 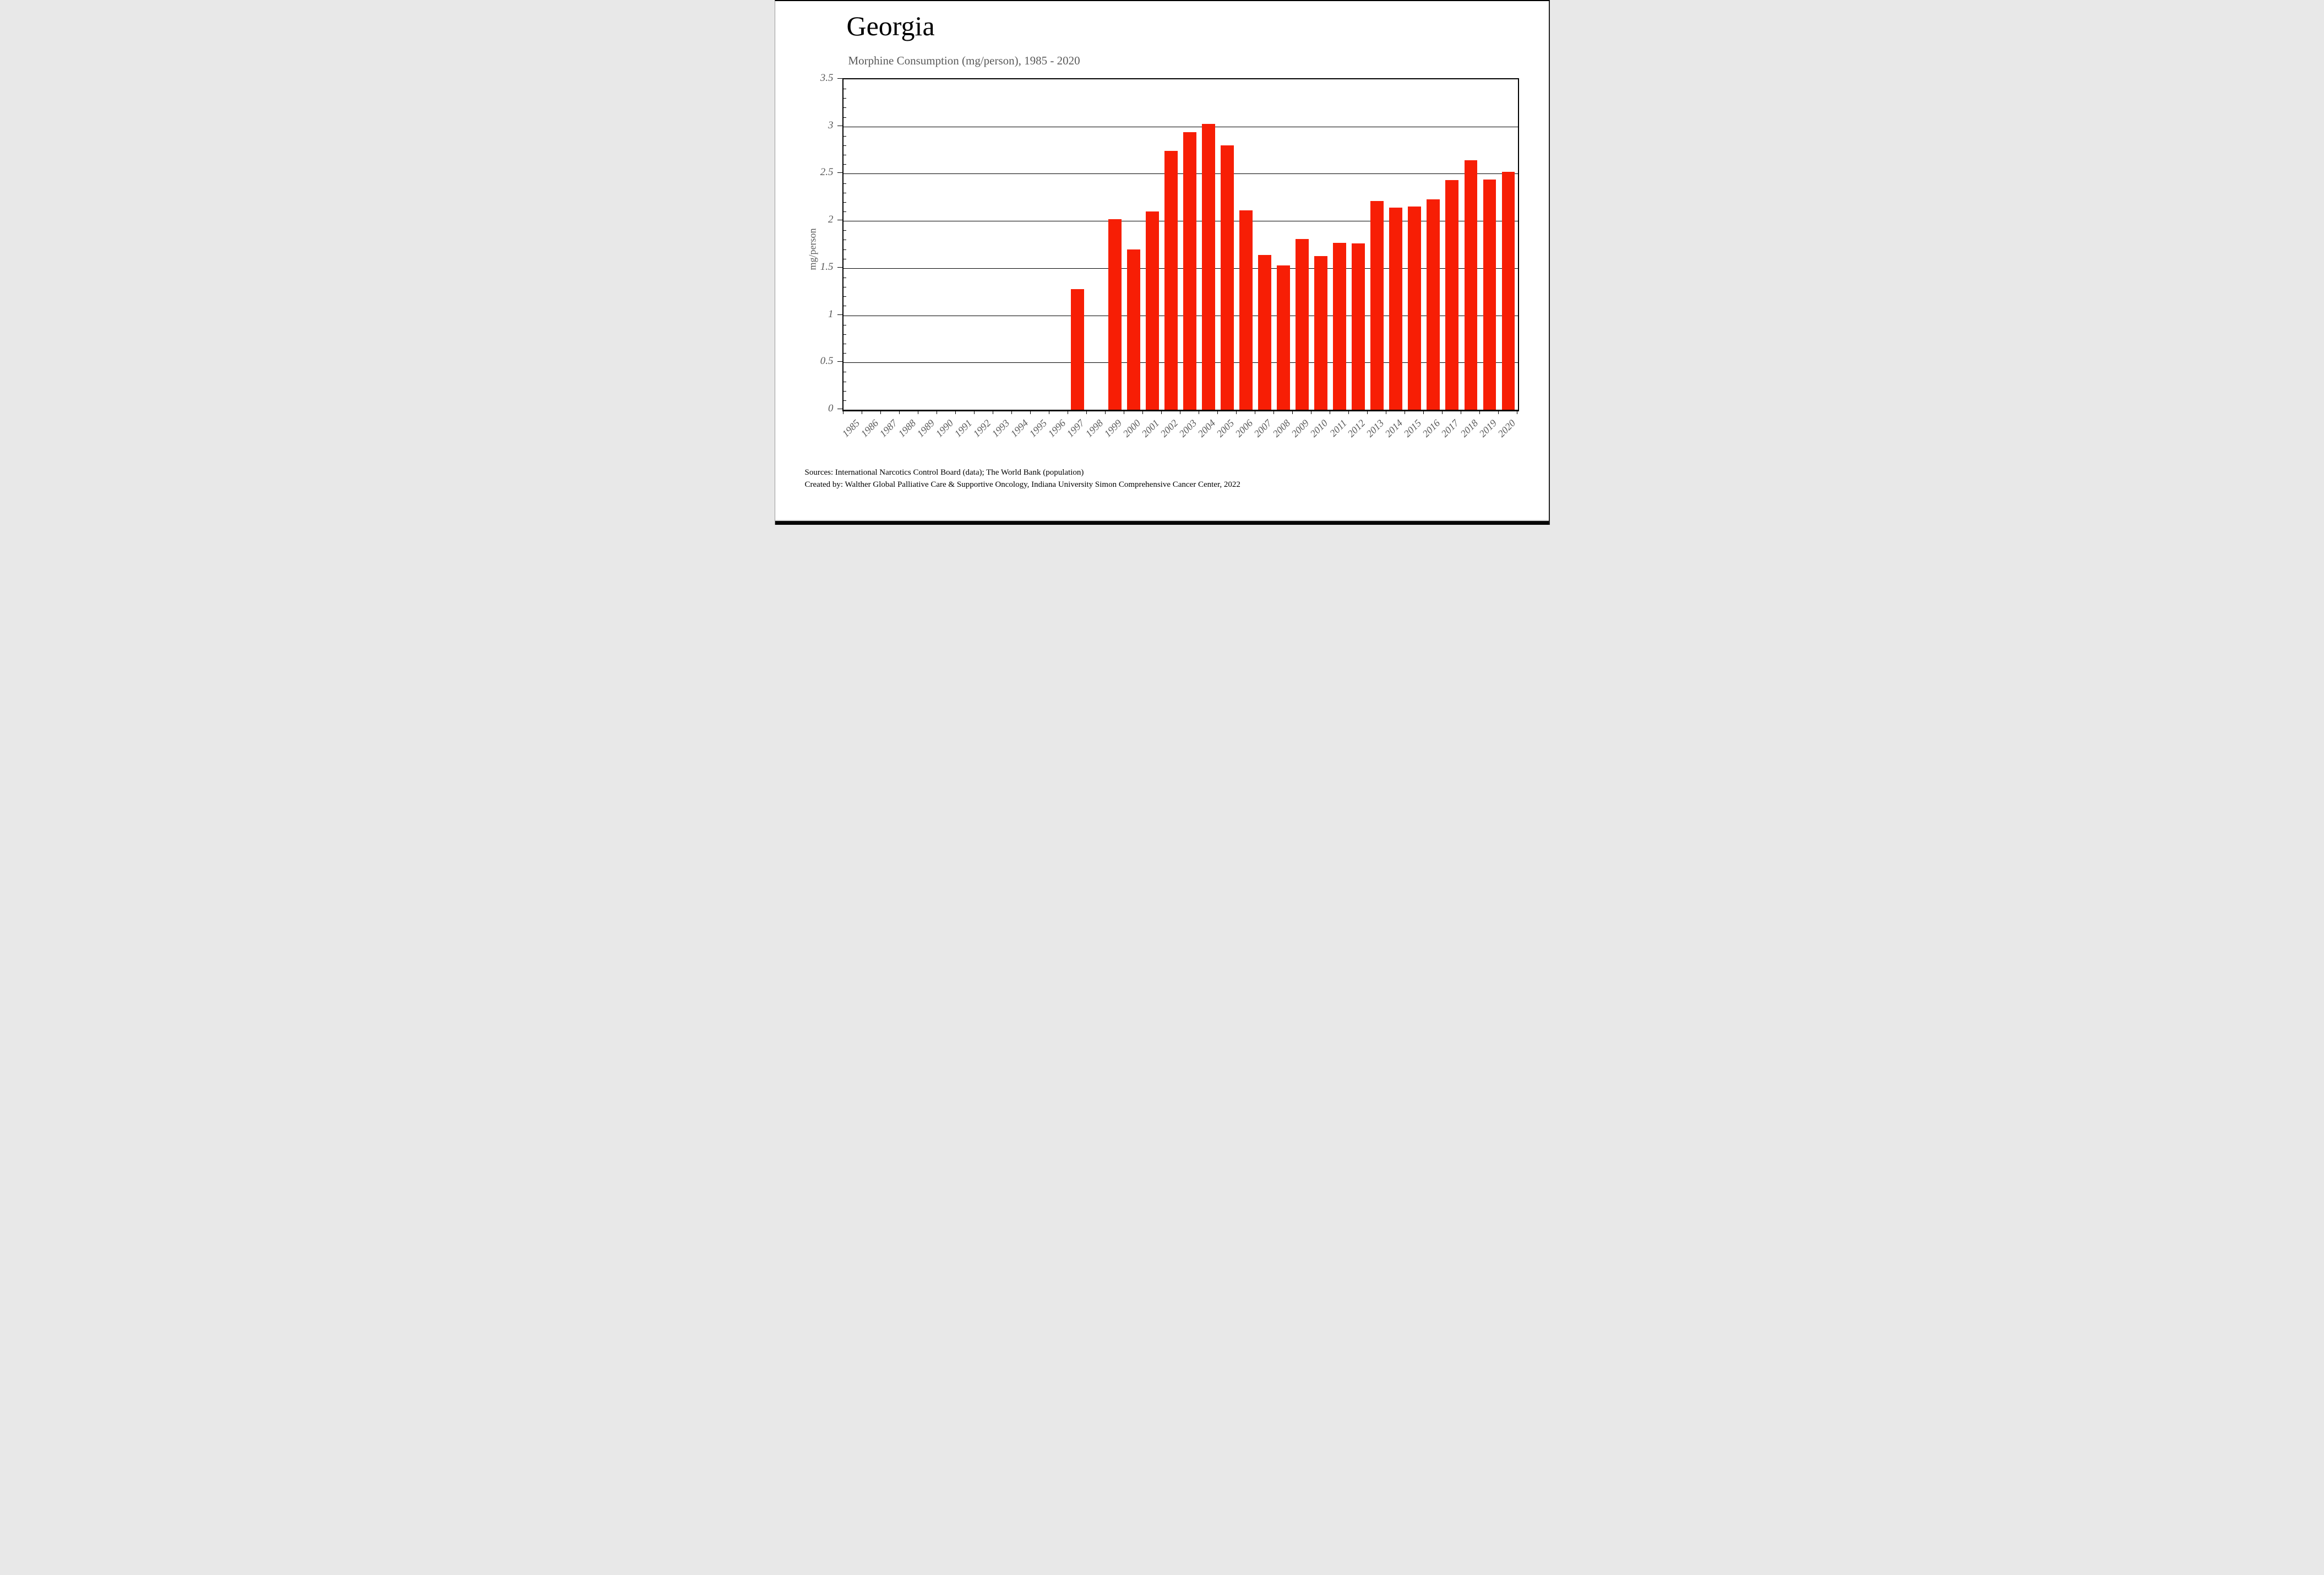 I want to click on y-tick-label: 3.5, so click(x=827, y=78).